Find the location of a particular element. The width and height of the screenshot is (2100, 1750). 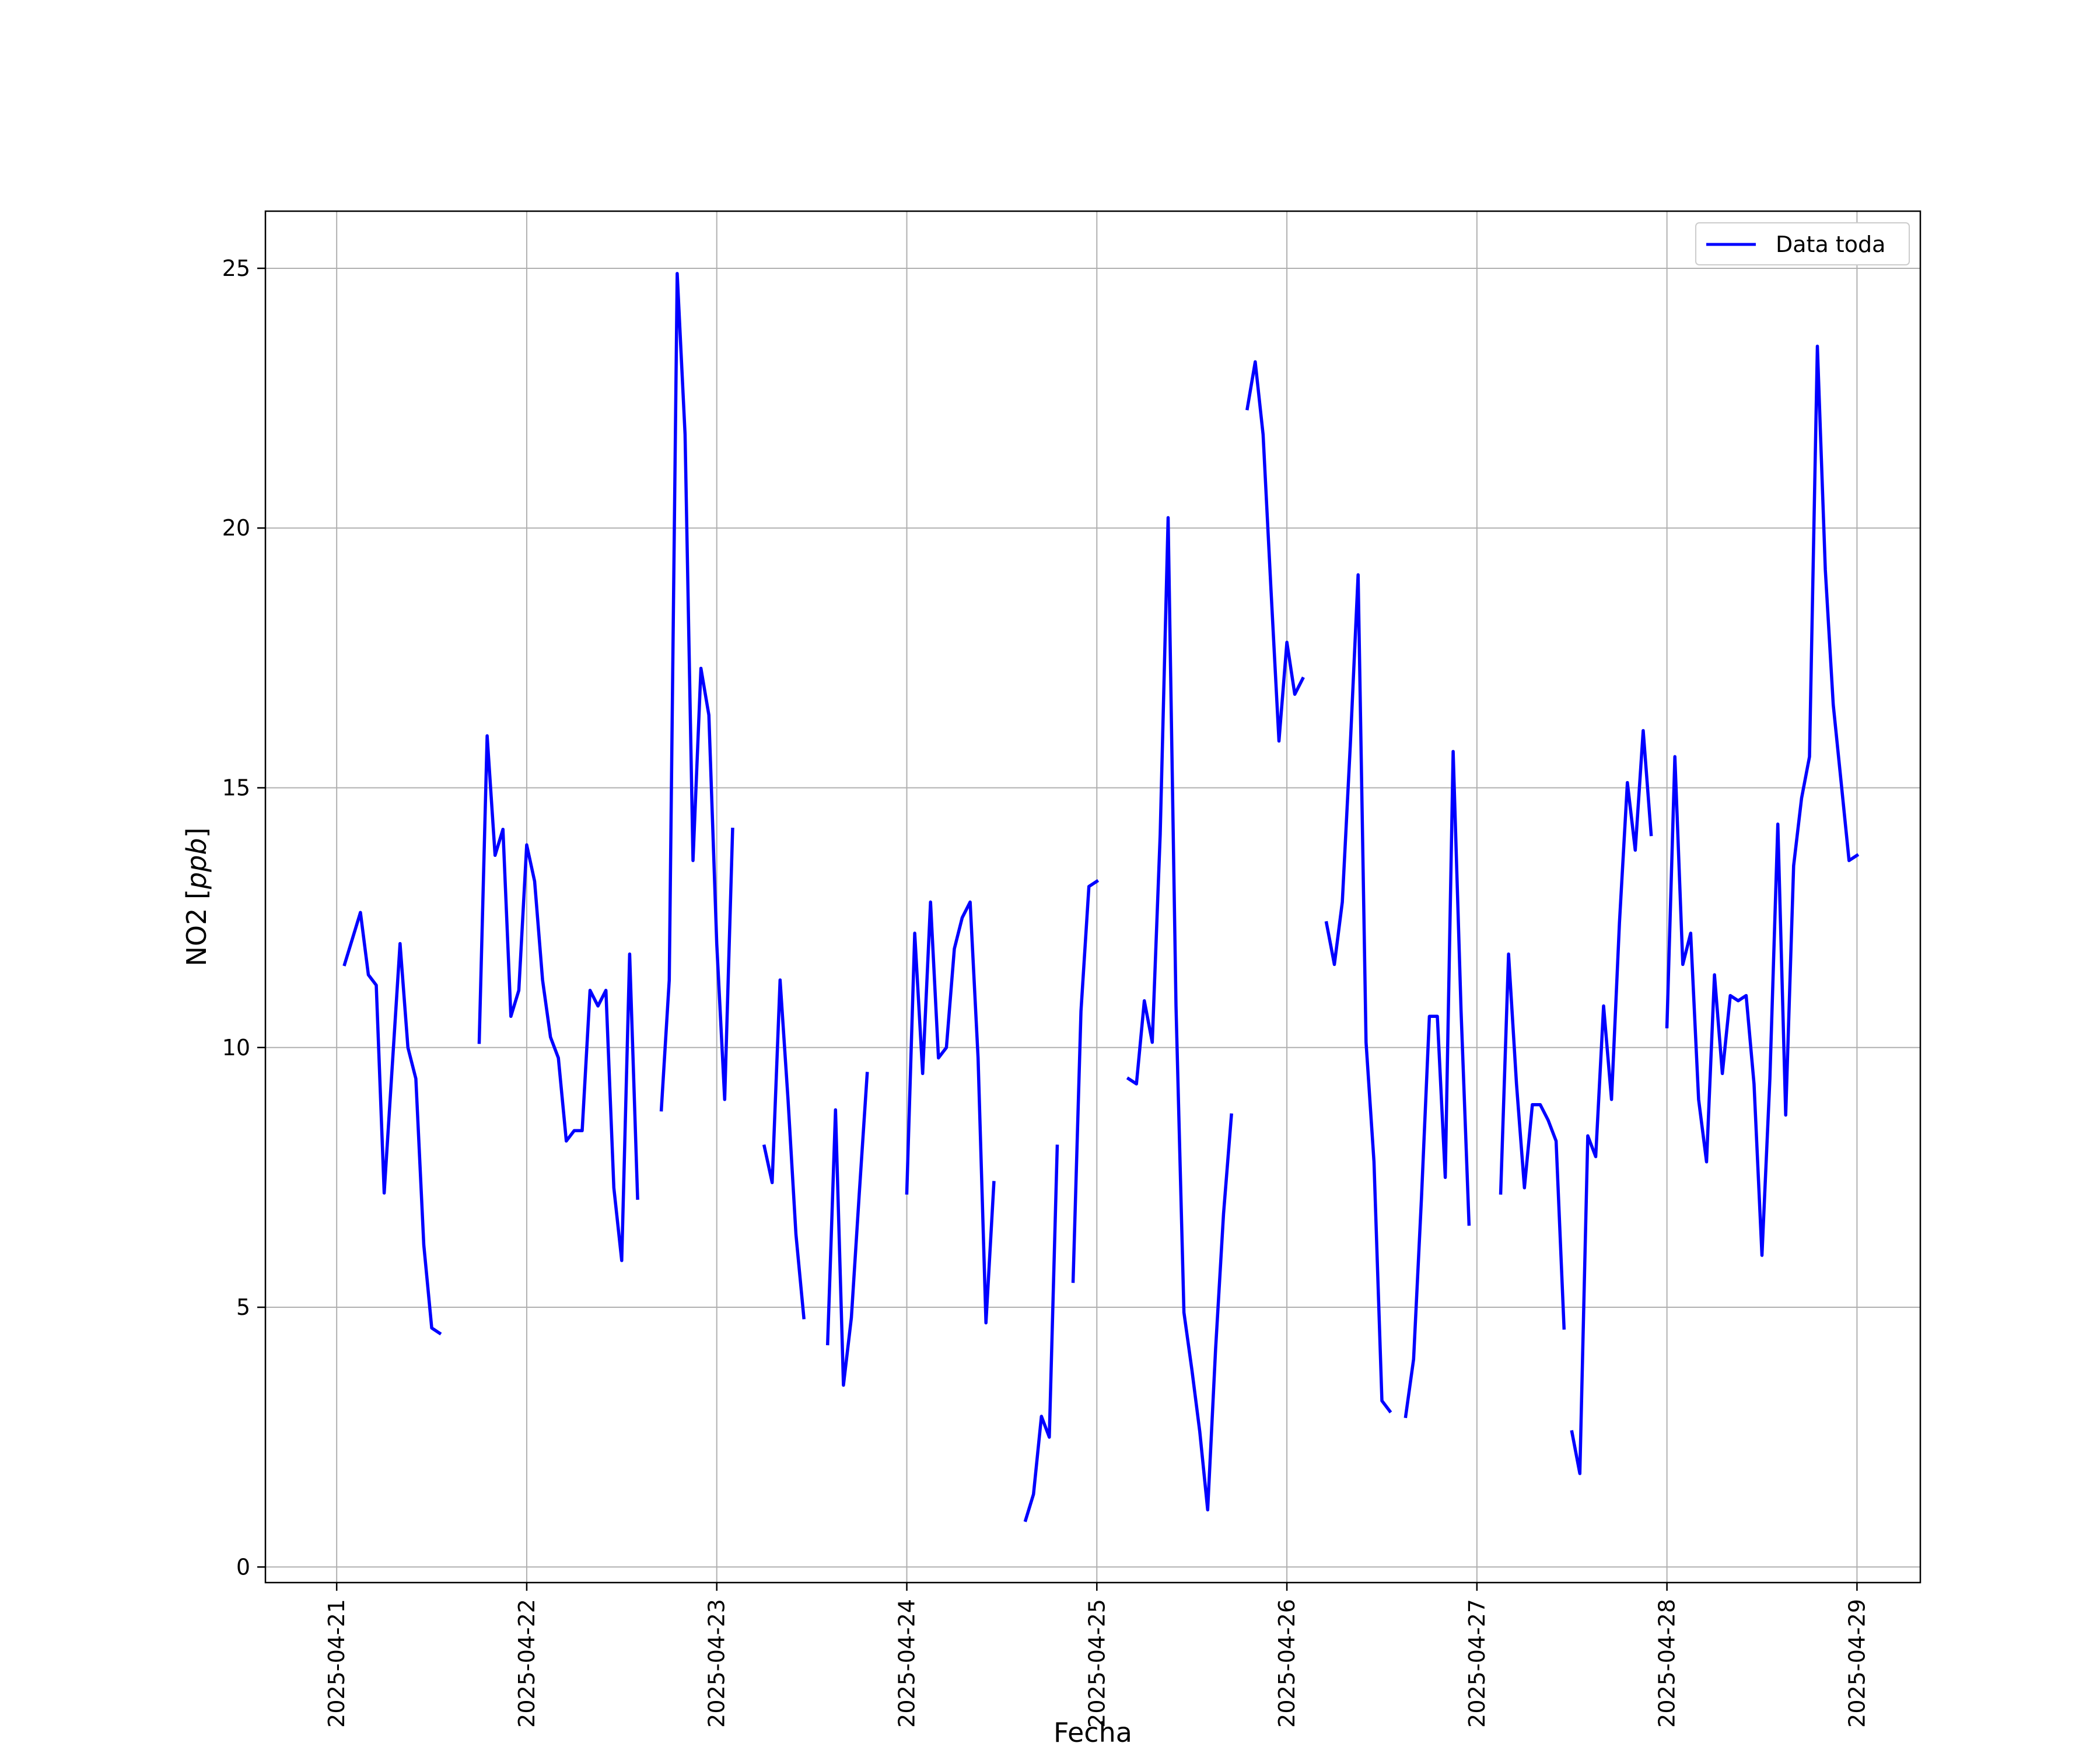

x-tick-label: 2025-04-21 is located at coordinates (336, 1664).